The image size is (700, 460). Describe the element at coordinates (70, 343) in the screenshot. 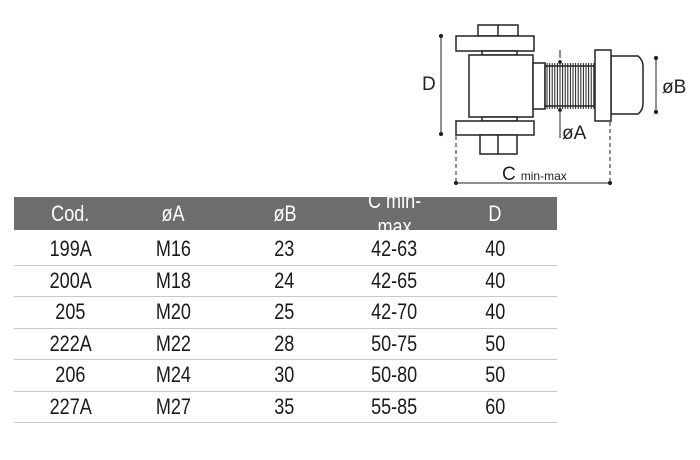

I see `table-cell: 222A` at that location.